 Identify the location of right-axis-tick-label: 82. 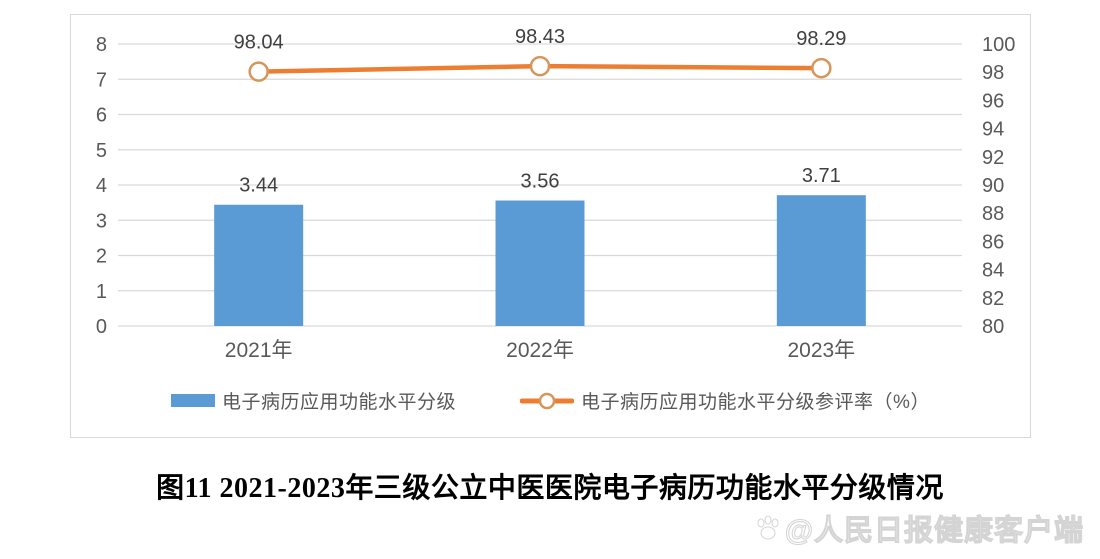
(993, 299).